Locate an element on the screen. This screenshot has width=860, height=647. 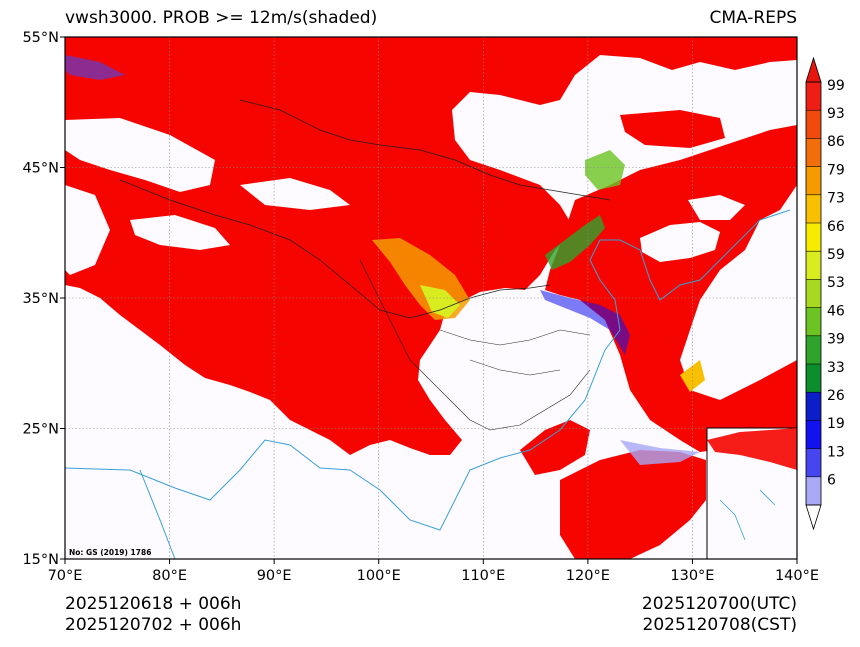
colorbar-label: 6 is located at coordinates (831, 481).